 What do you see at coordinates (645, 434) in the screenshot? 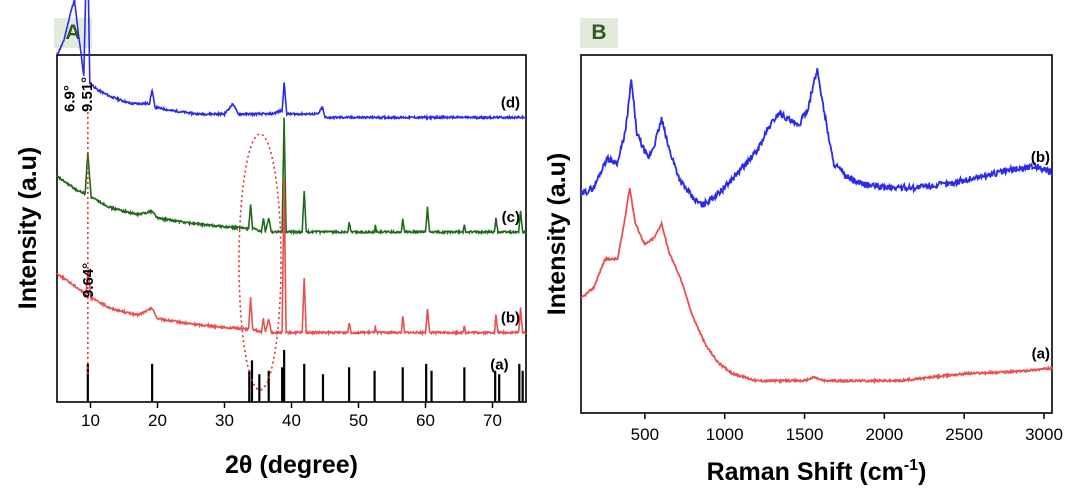
I see `x-tick-label-b-0: 500` at bounding box center [645, 434].